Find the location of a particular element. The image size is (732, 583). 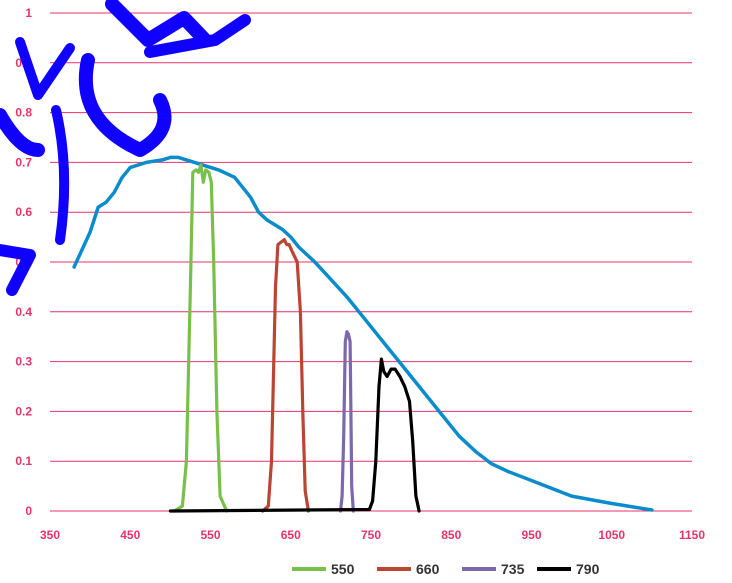

x-tick-label: 1050 is located at coordinates (611, 535).